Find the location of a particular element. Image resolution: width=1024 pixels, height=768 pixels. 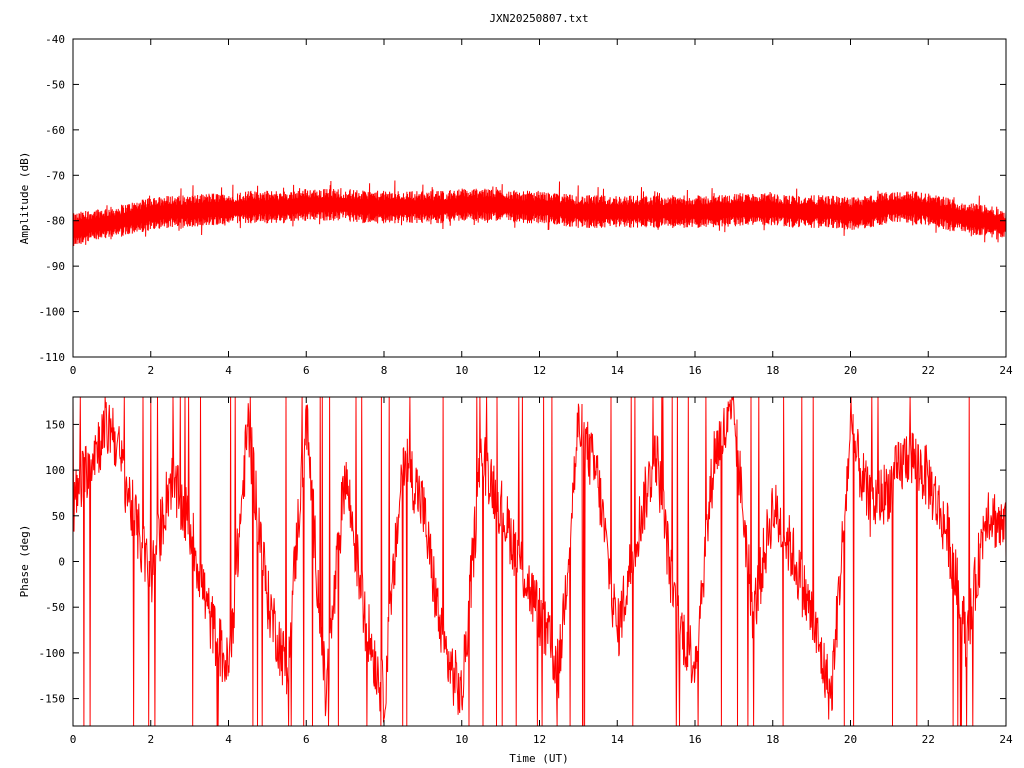

amplitude-x-tick-label: 8 is located at coordinates (384, 370).